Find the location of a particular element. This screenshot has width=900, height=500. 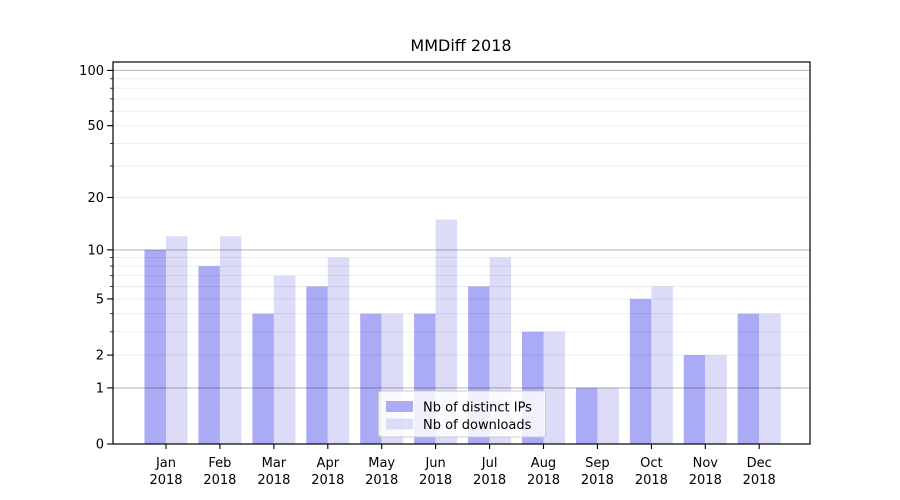

legend: Nb of distinct IPs Nb of downloads is located at coordinates (462, 414).